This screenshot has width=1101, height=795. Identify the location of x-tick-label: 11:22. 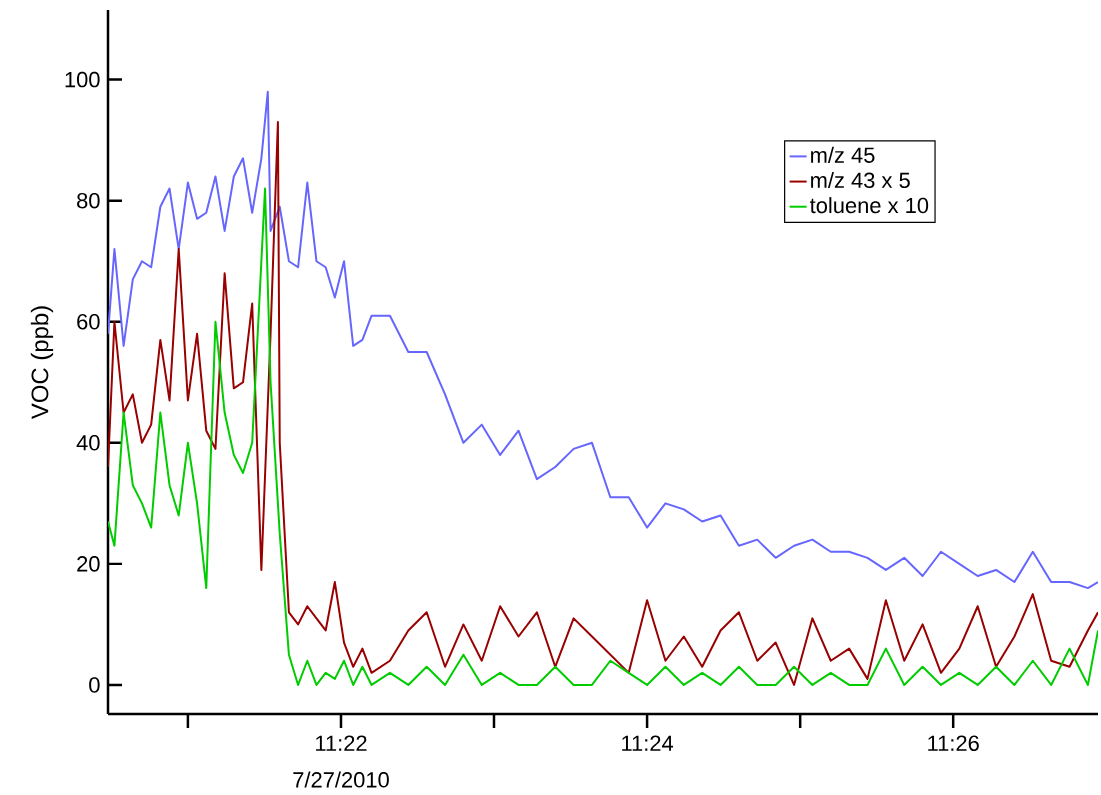
(341, 743).